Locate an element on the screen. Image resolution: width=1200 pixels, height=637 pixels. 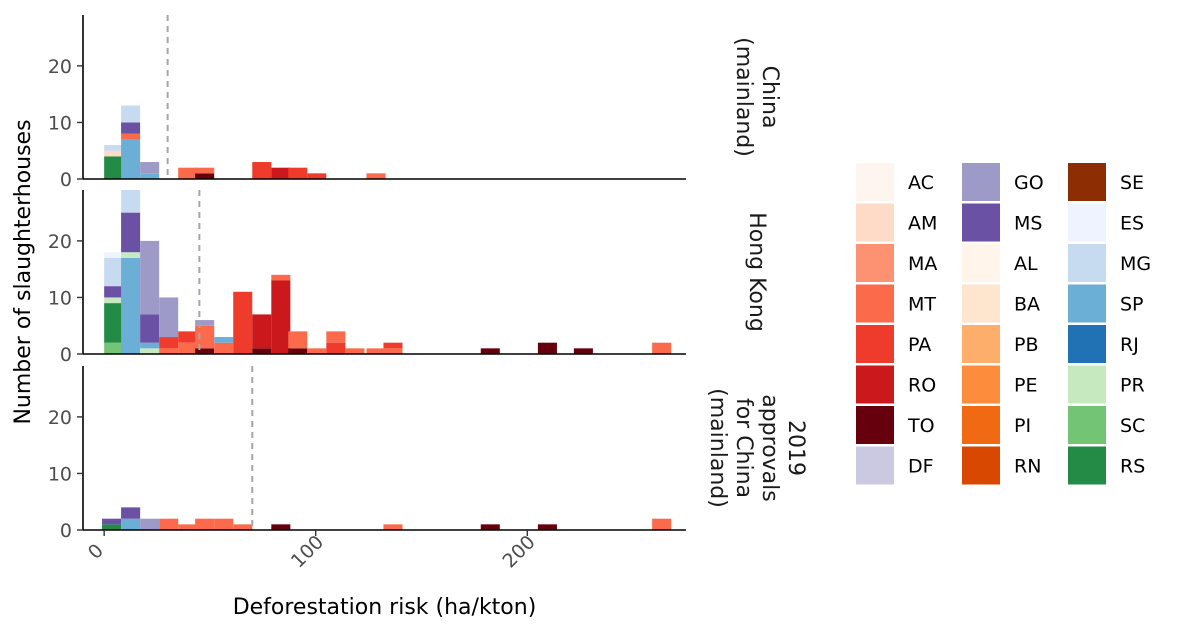
facet-strip-label: Hong Kong is located at coordinates (756, 272).